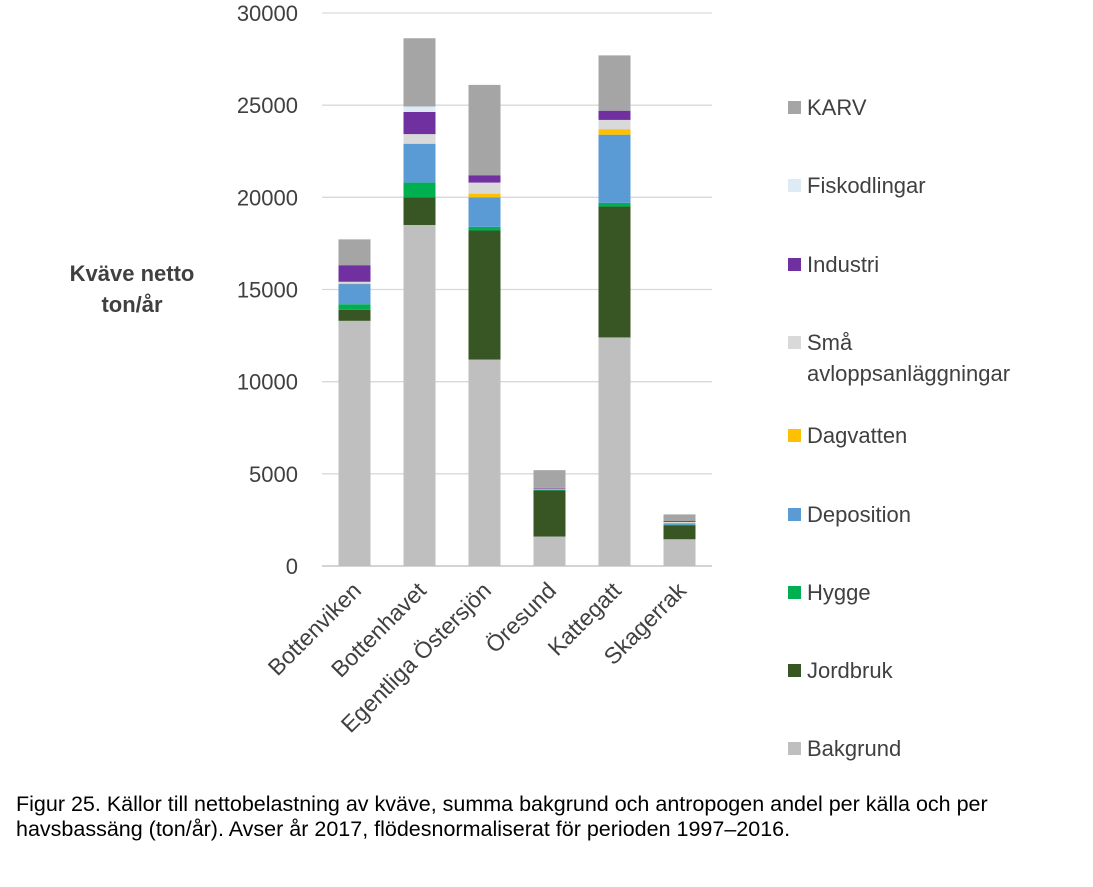 The width and height of the screenshot is (1093, 887). I want to click on legend-label-line: Bakgrund, so click(854, 749).